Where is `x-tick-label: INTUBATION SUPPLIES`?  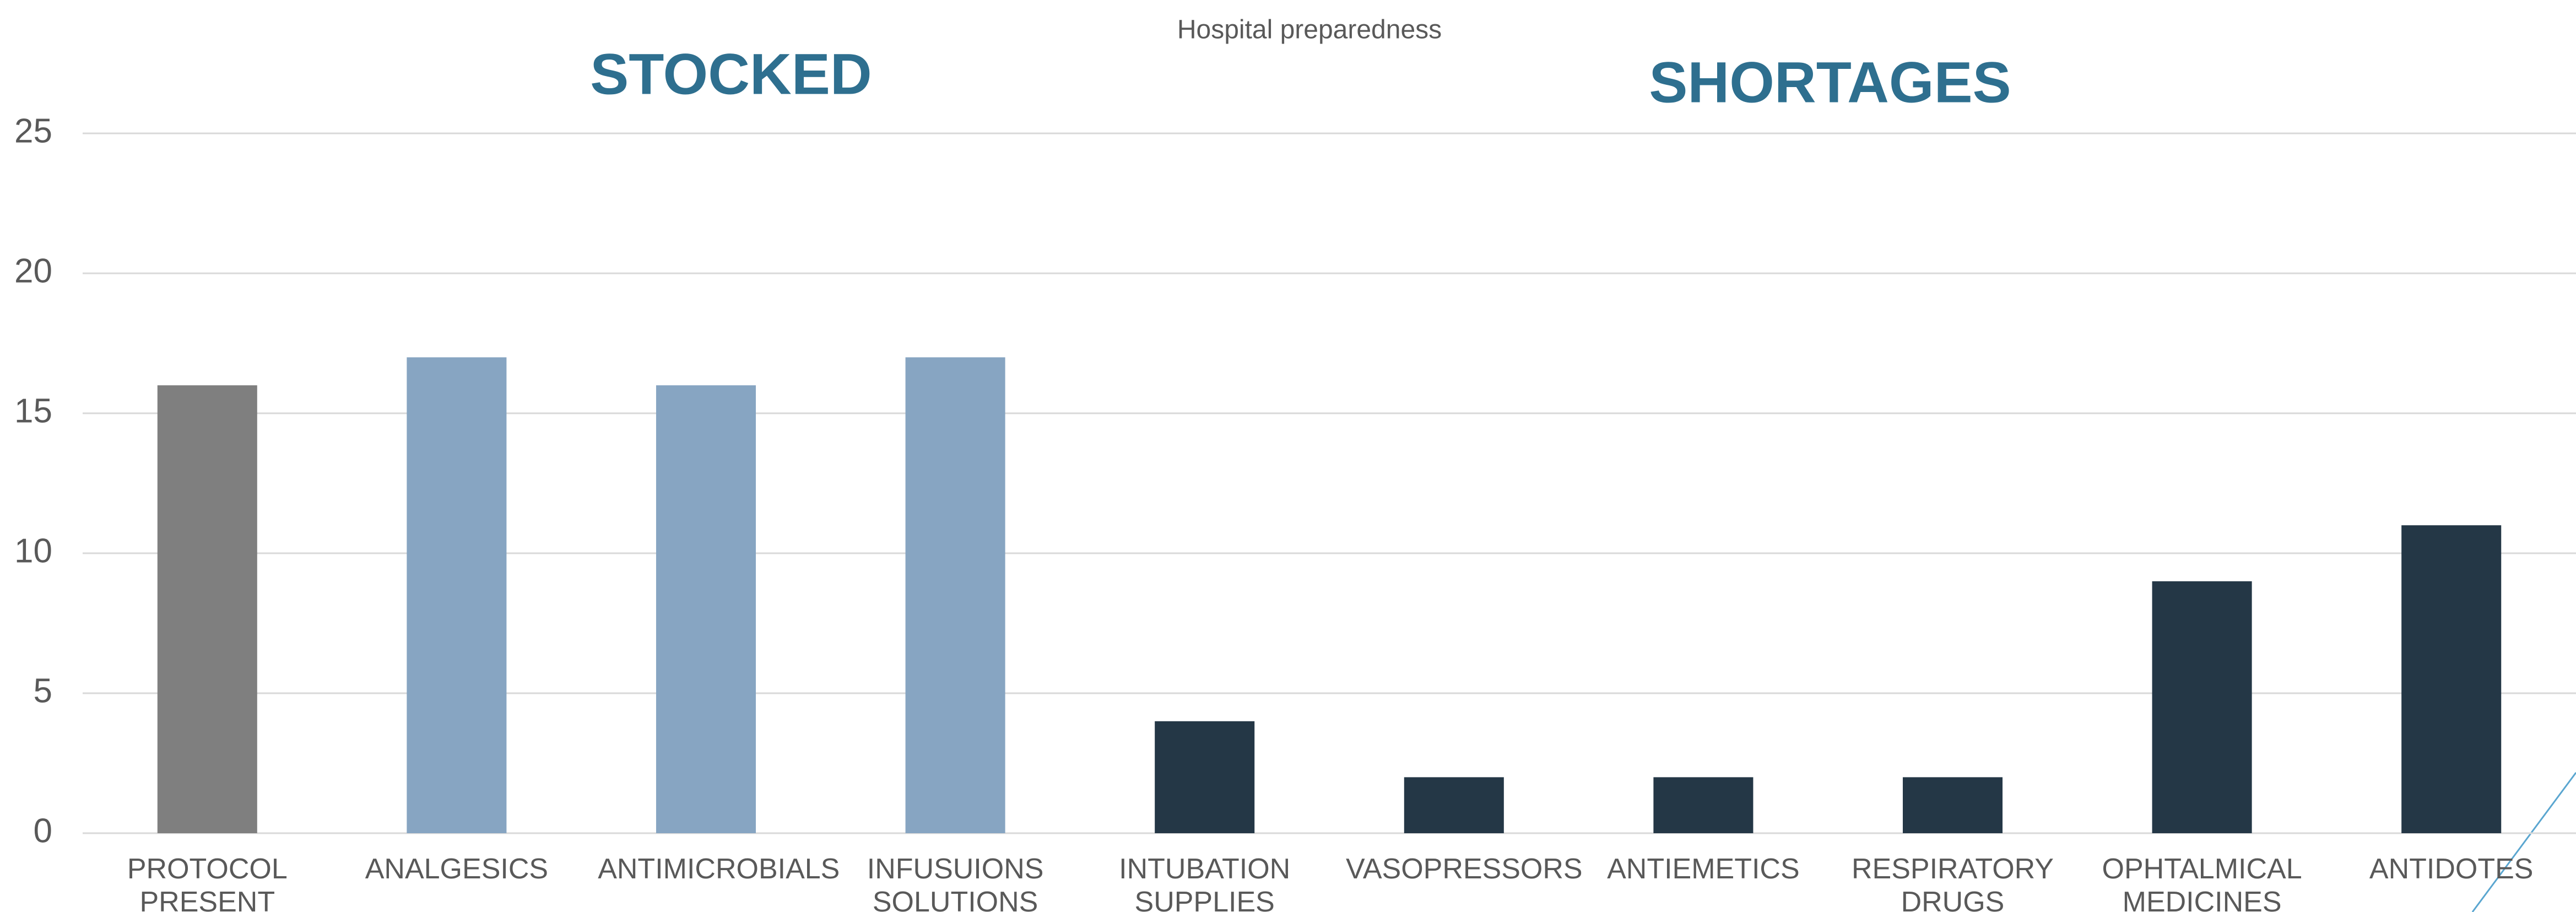
x-tick-label: INTUBATION SUPPLIES is located at coordinates (1205, 882).